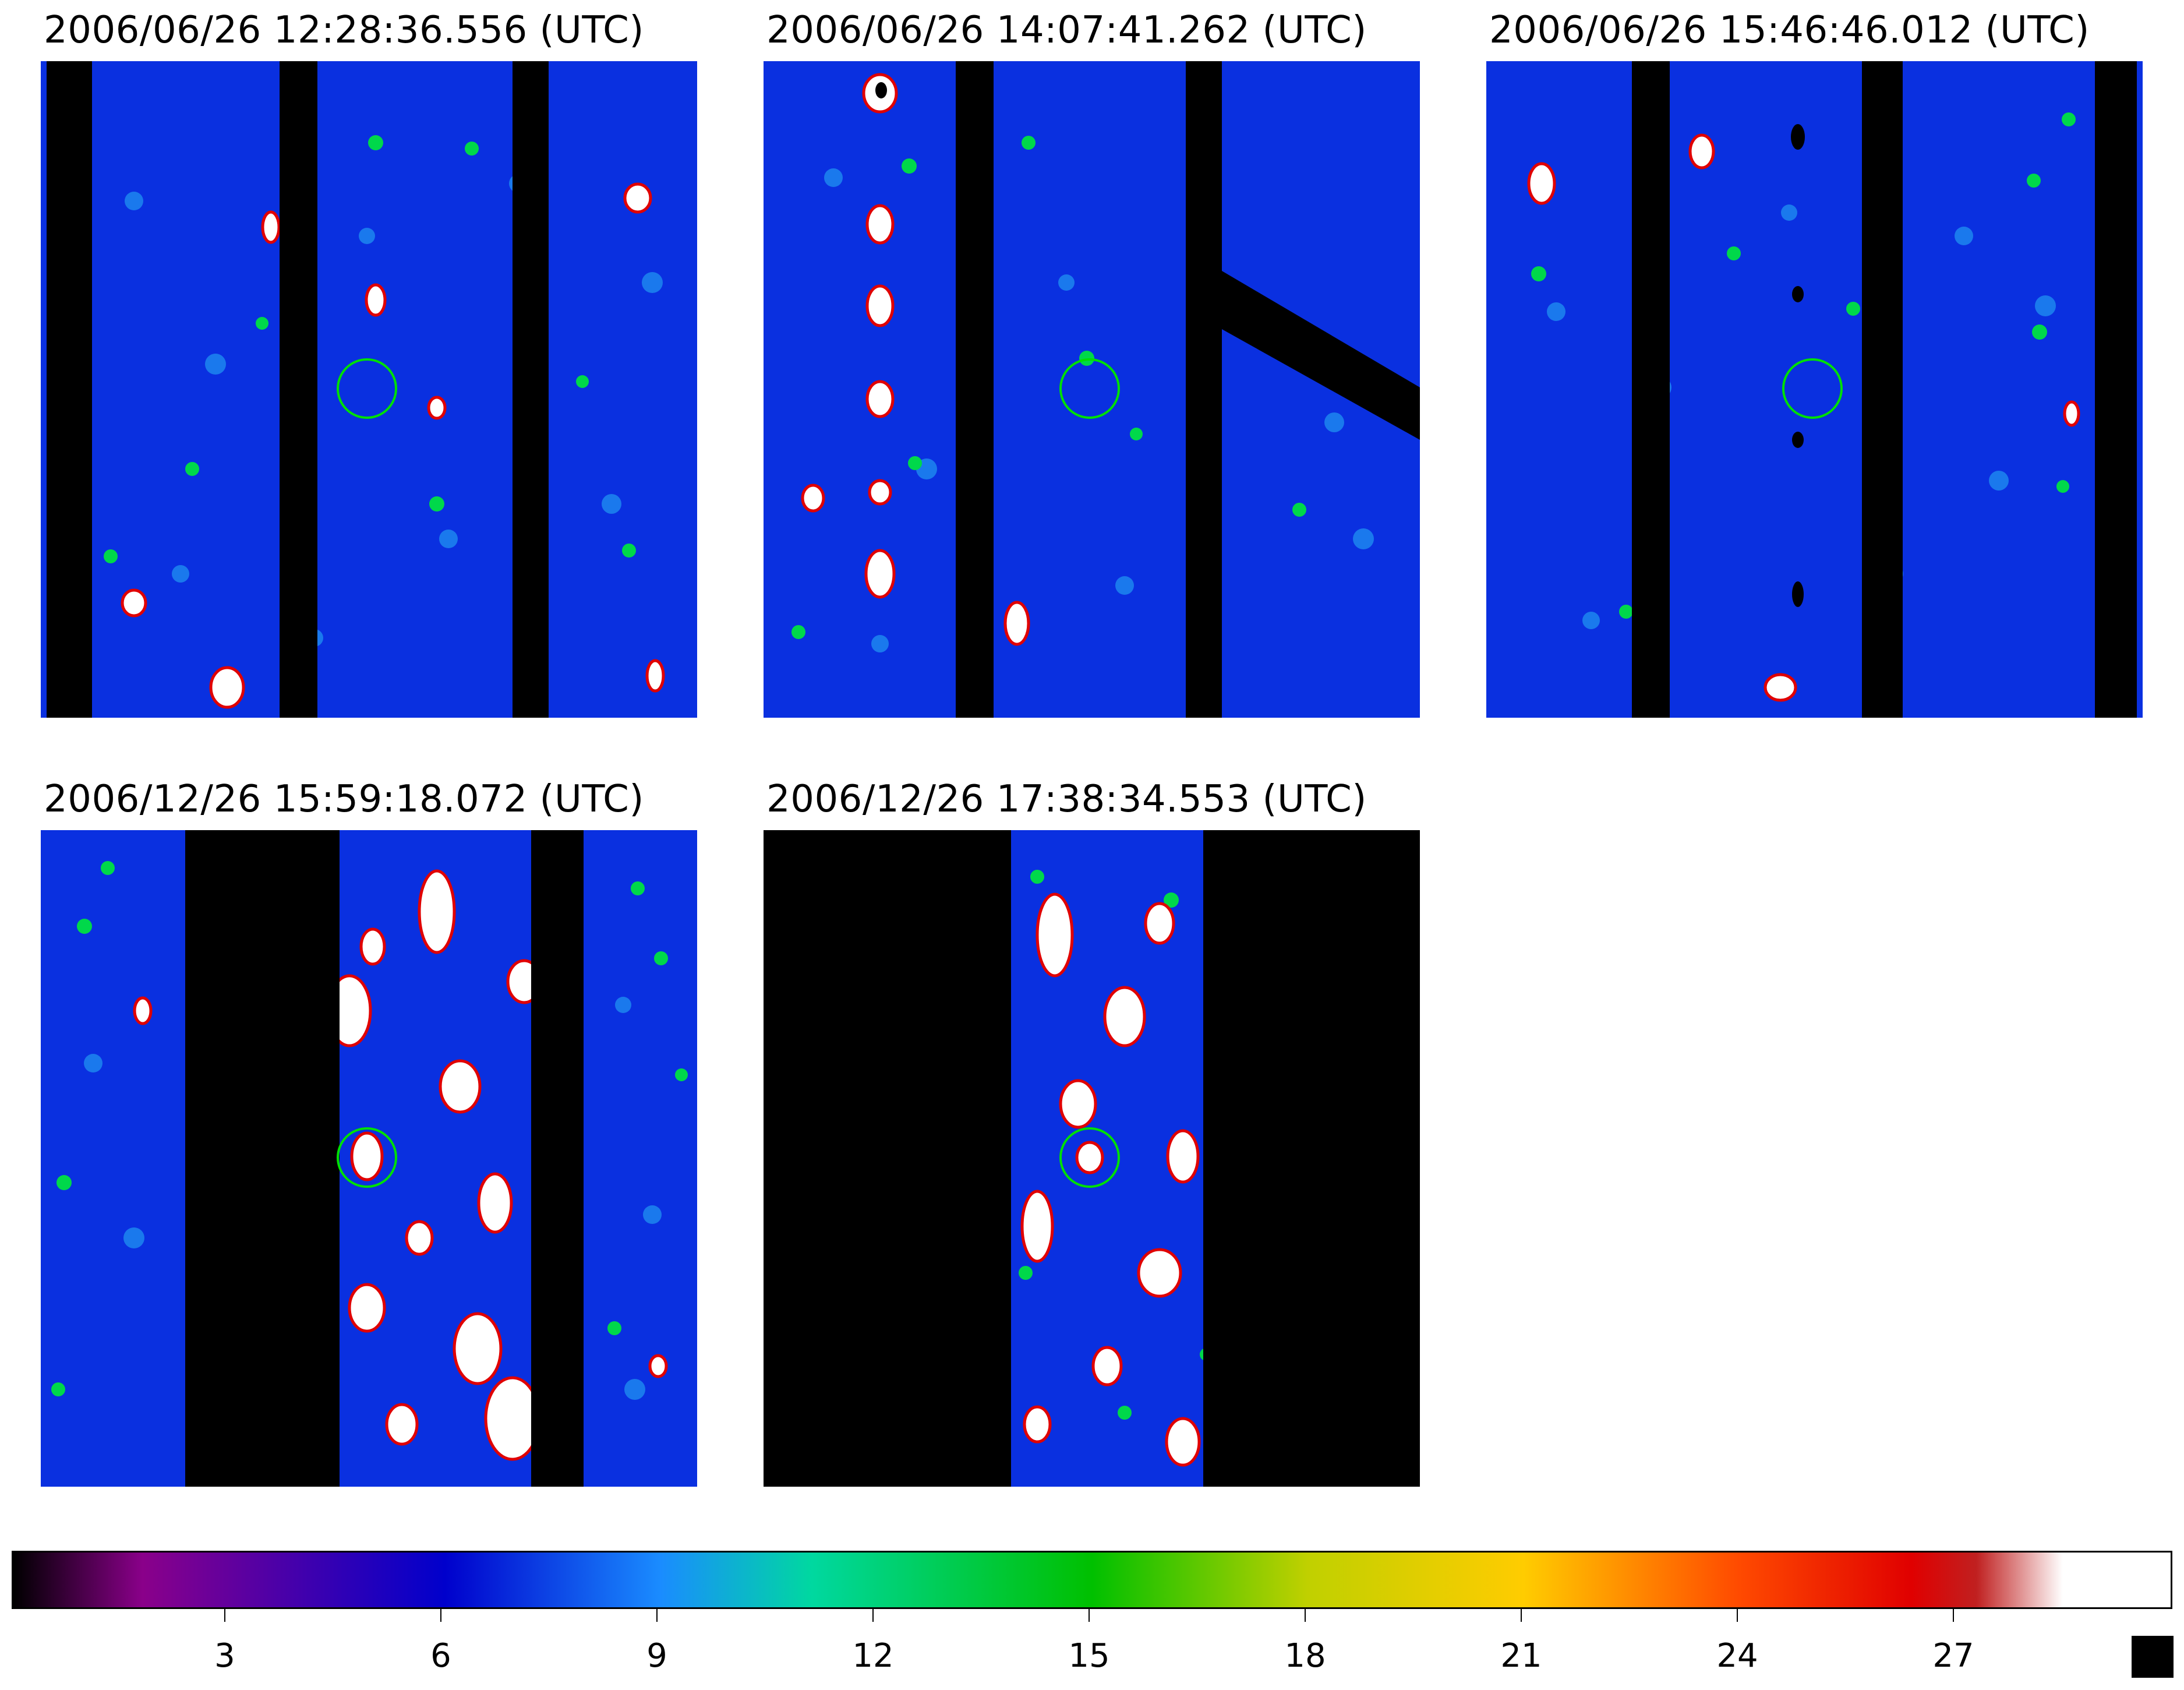  Describe the element at coordinates (224, 1656) in the screenshot. I see `colorbar-tick-label: 3` at that location.